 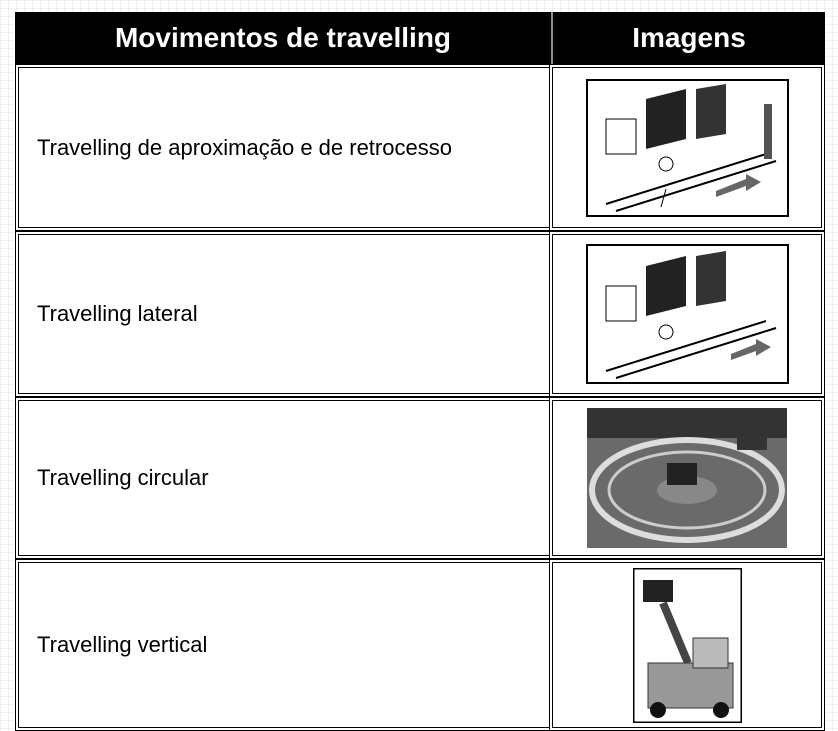 What do you see at coordinates (689, 38) in the screenshot?
I see `header-cell: Imagens` at bounding box center [689, 38].